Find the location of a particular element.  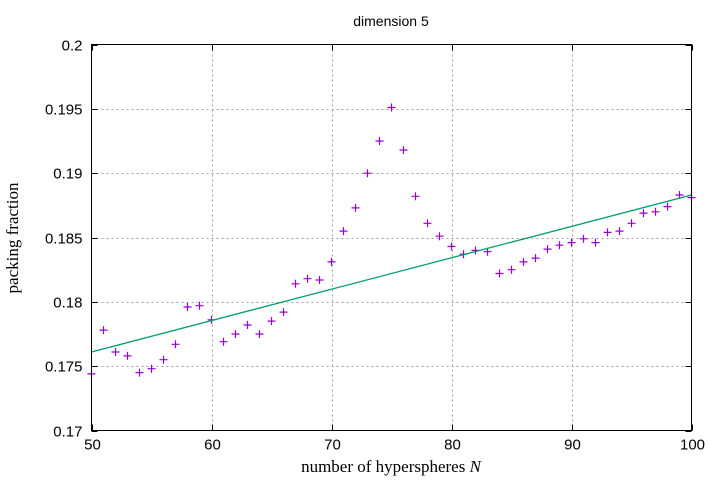

y-tick-label: 0.175 is located at coordinates (64, 367).